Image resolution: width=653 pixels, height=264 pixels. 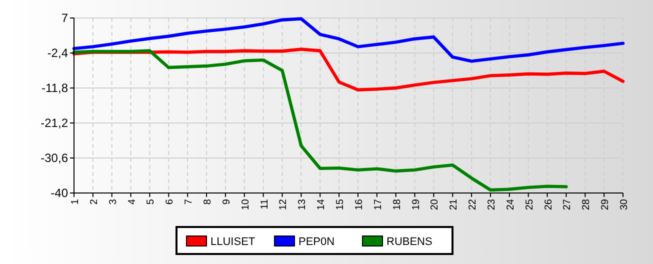 I want to click on x-tick-label: 2, so click(x=94, y=201).